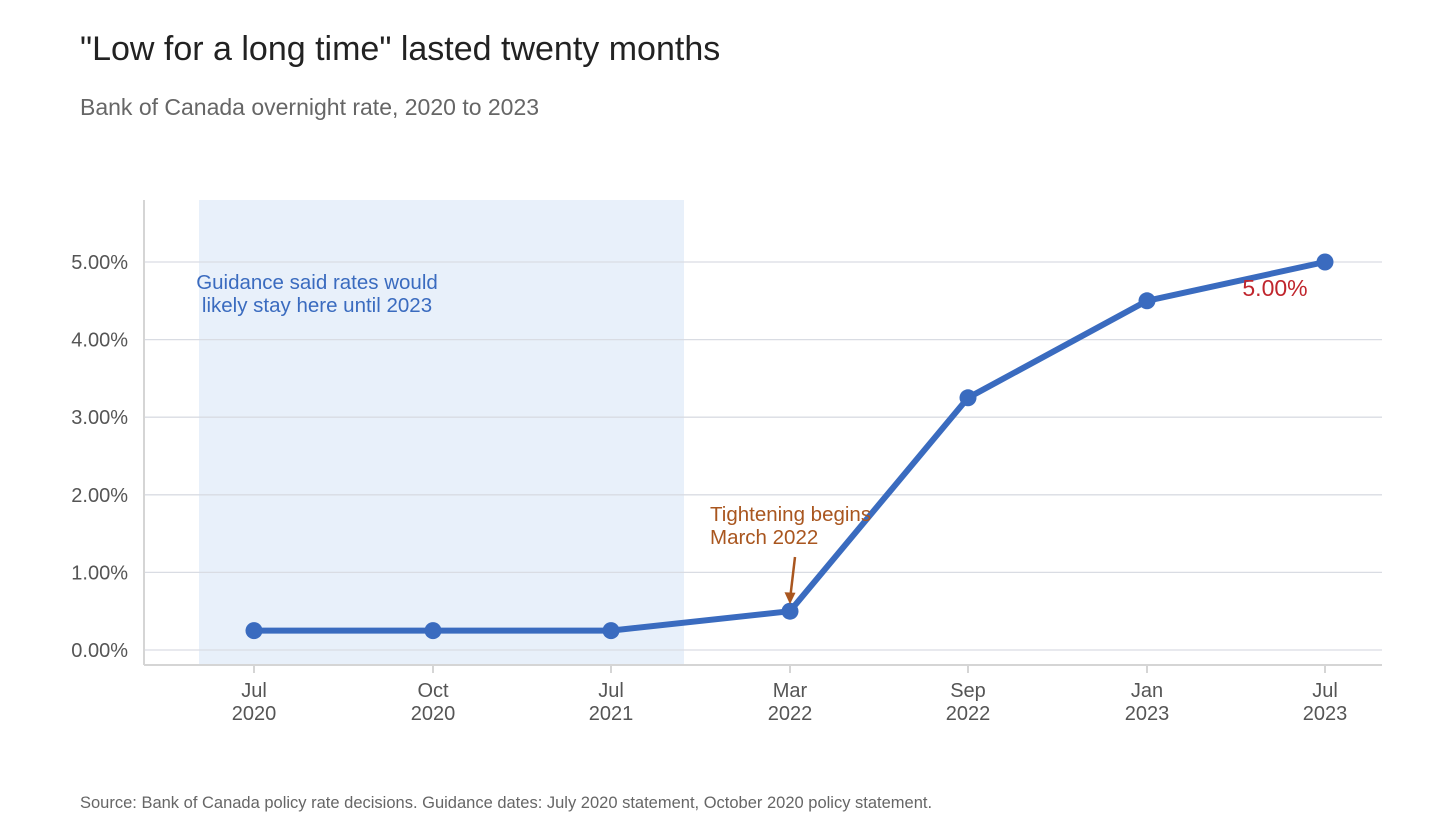 The image size is (1440, 832). I want to click on tightening-annotation-line: Tightening begins, so click(790, 514).